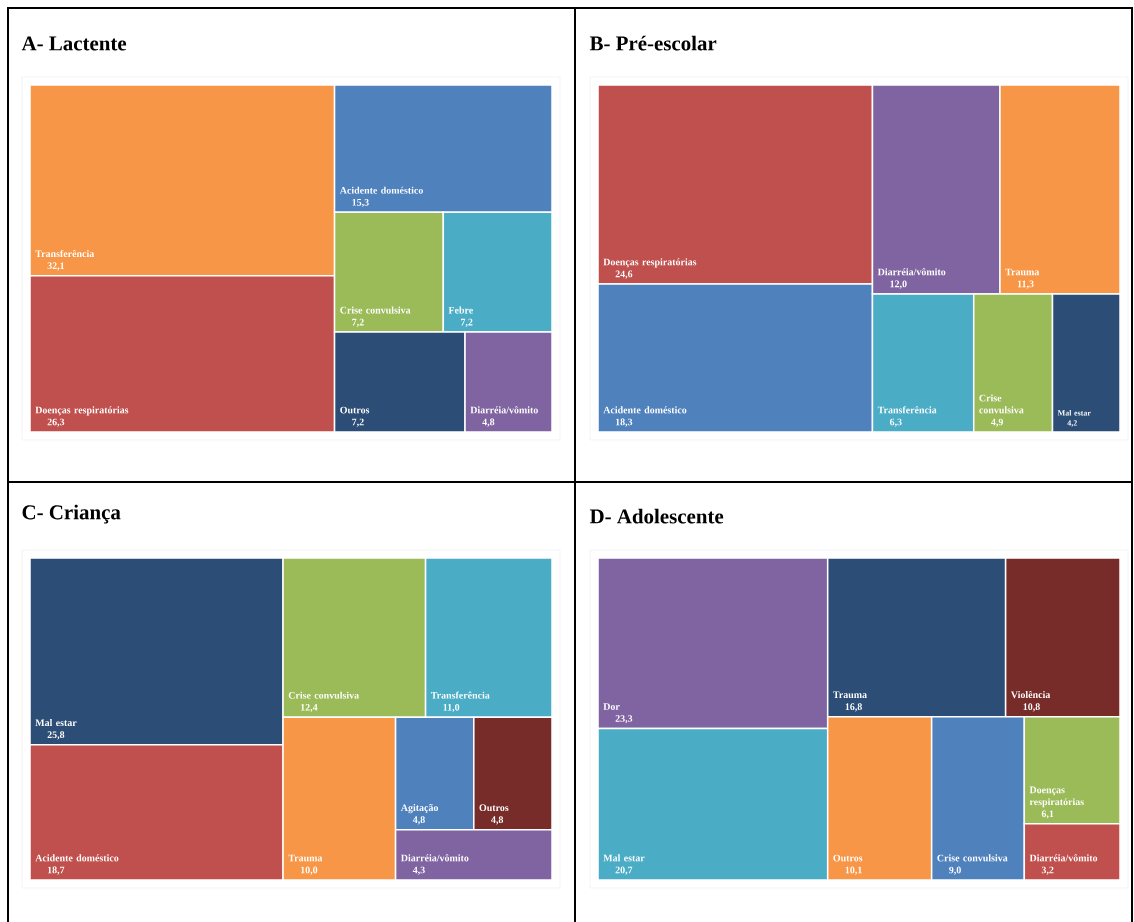 This screenshot has width=1134, height=922. Describe the element at coordinates (853, 870) in the screenshot. I see `data-label: 10,1` at that location.